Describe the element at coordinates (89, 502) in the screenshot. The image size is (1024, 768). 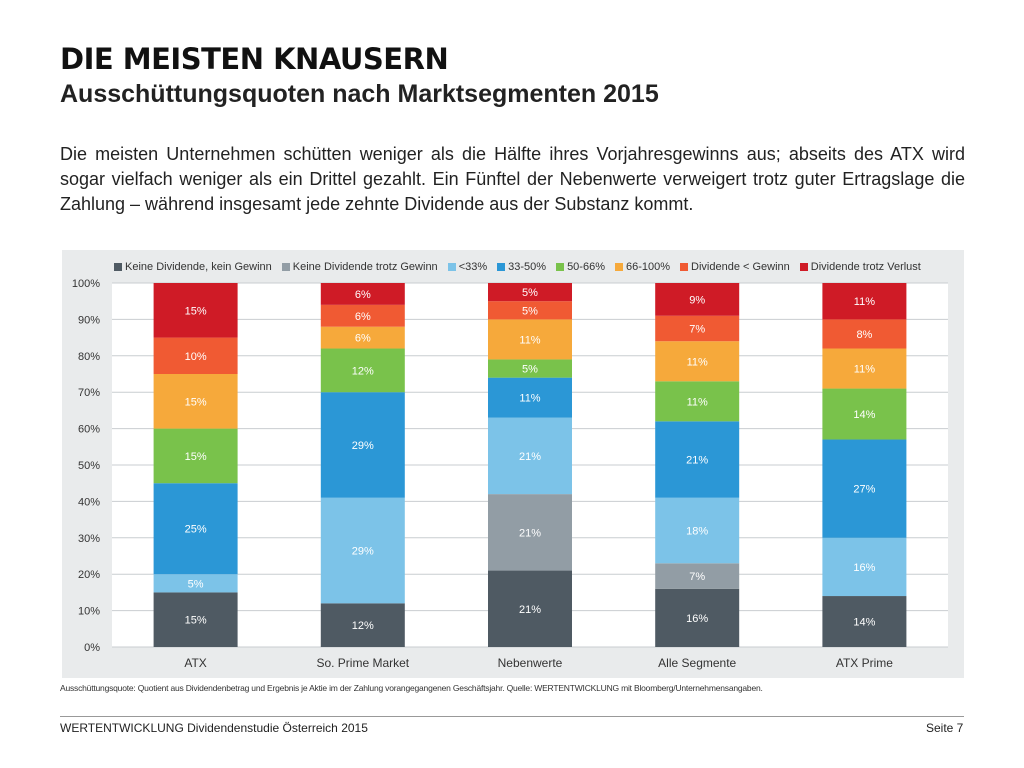
I see `y-tick-label: 40%` at that location.